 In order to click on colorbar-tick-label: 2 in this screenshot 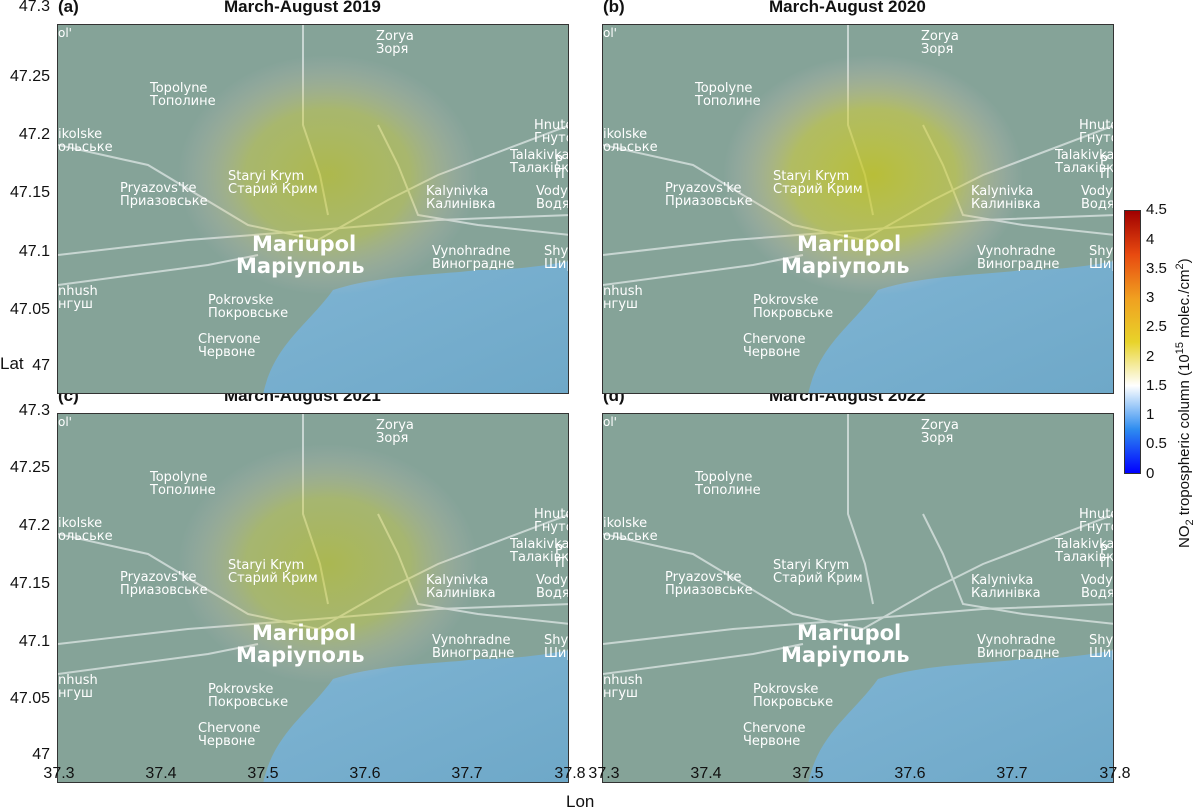, I will do `click(1150, 356)`.